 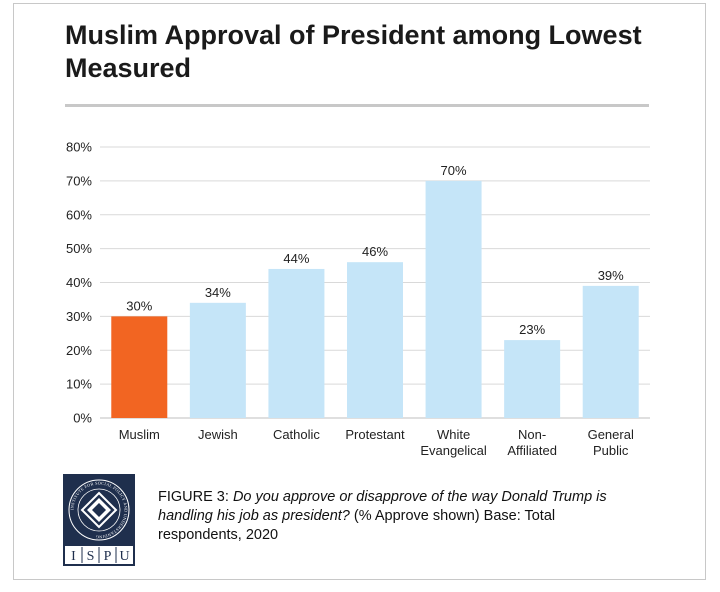 I want to click on data-label: 44%, so click(x=296, y=258).